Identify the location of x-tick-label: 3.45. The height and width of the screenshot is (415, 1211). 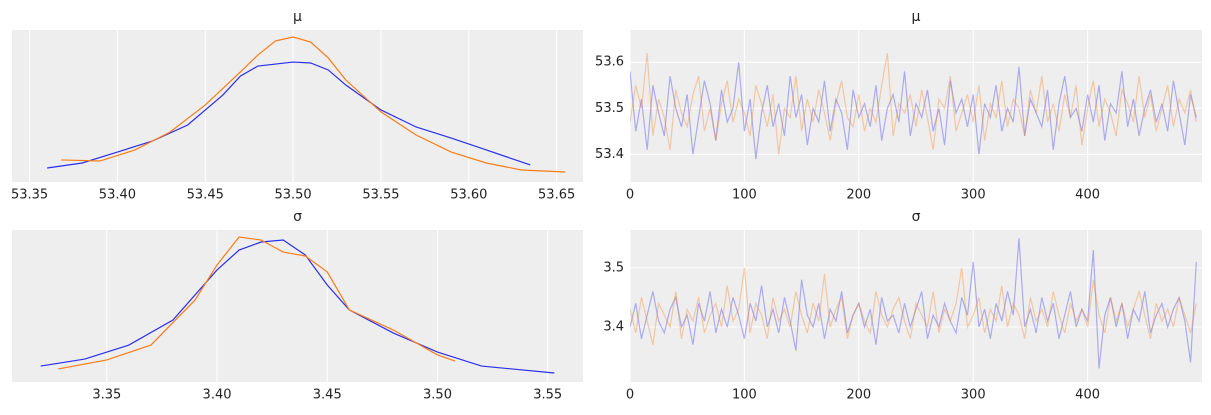
(327, 395).